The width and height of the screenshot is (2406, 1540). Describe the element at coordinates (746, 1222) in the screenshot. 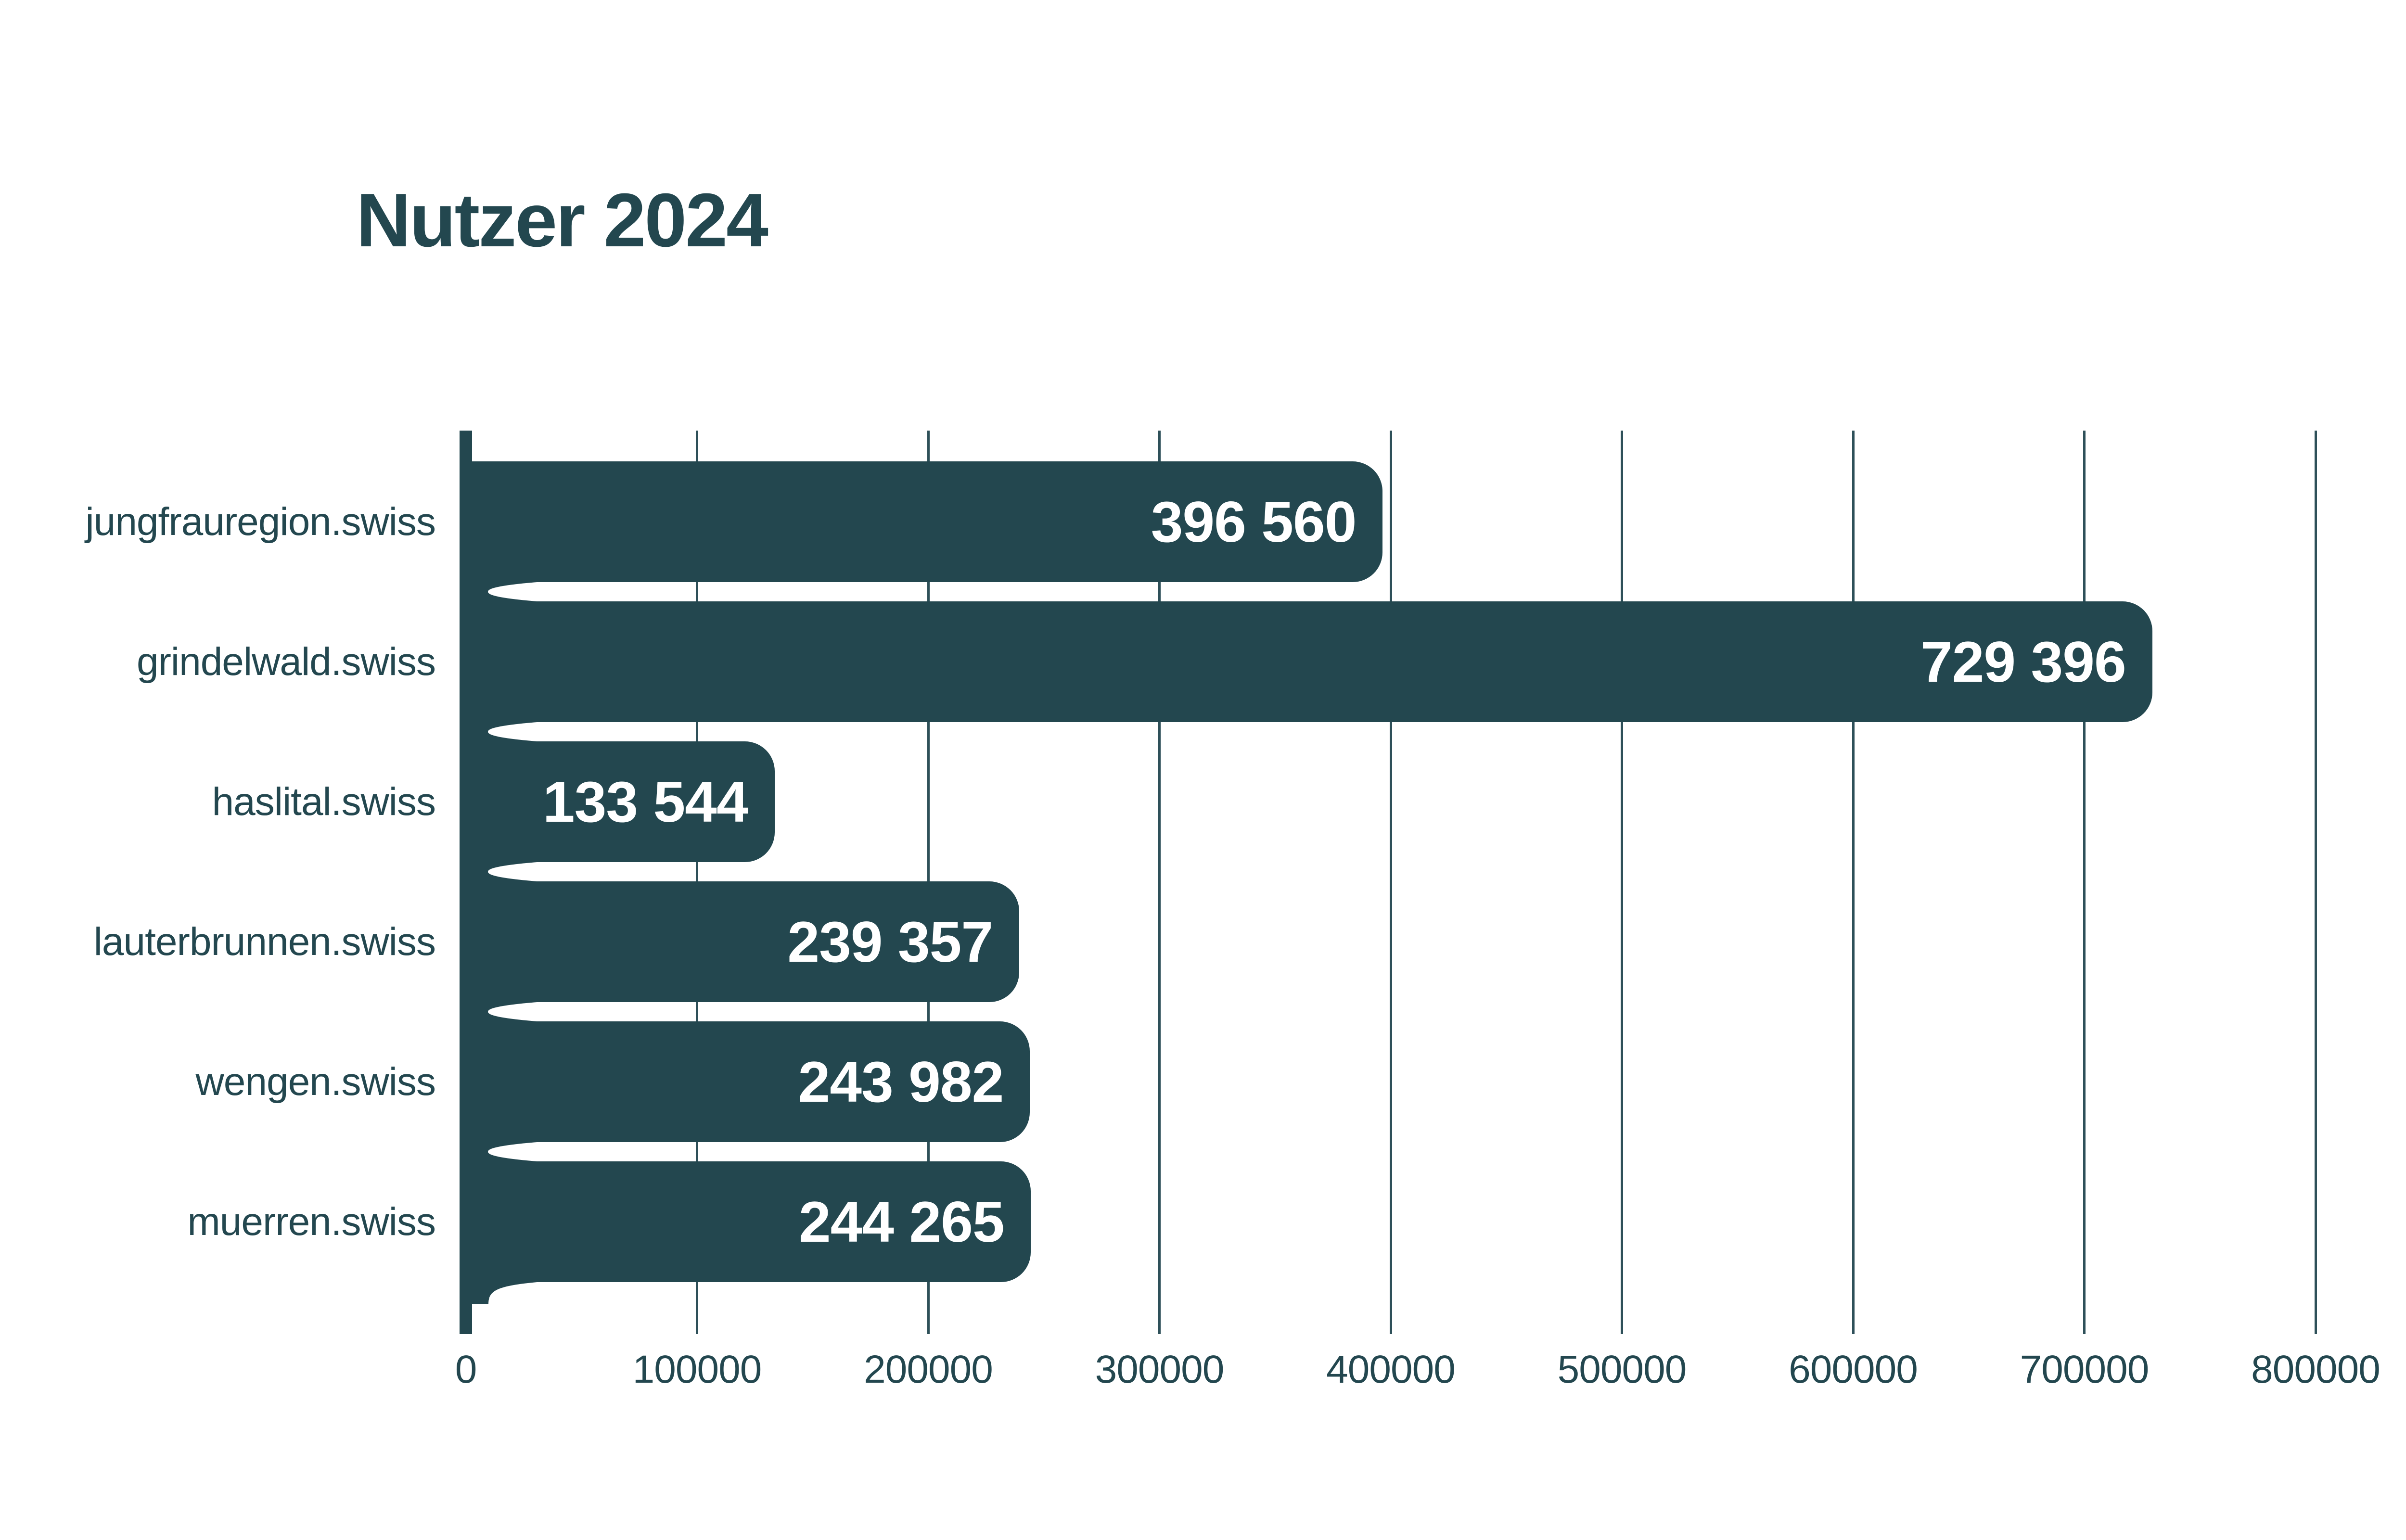

I see `bar: 244 265` at that location.